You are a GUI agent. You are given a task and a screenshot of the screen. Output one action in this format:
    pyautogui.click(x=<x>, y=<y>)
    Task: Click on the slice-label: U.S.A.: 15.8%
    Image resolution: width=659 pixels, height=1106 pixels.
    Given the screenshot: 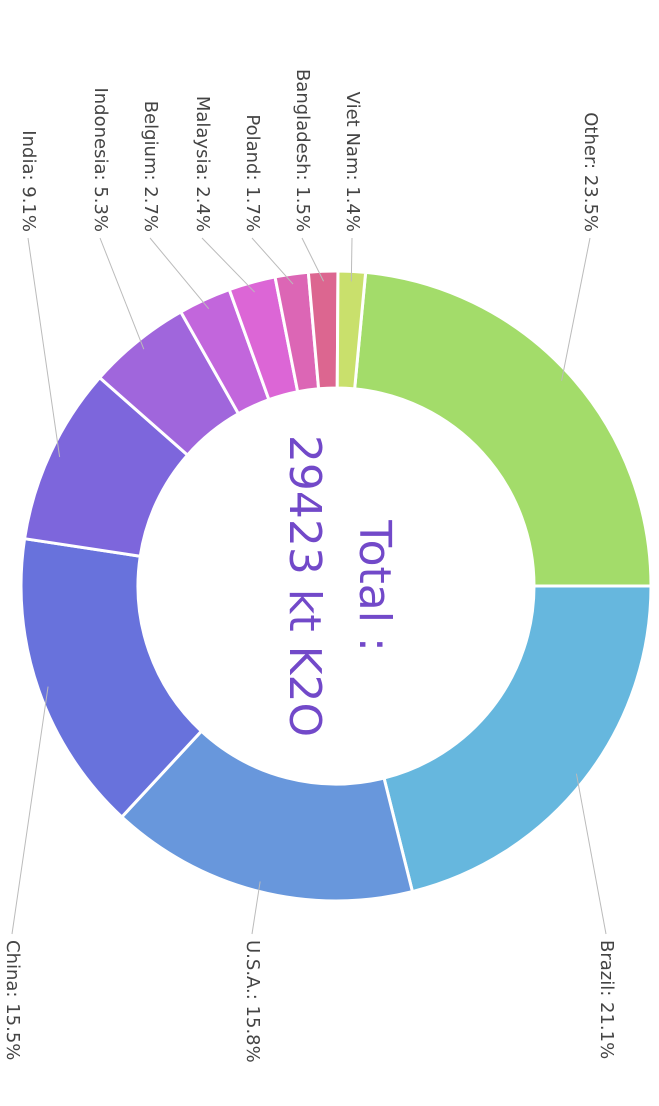 What is the action you would take?
    pyautogui.click(x=252, y=1001)
    